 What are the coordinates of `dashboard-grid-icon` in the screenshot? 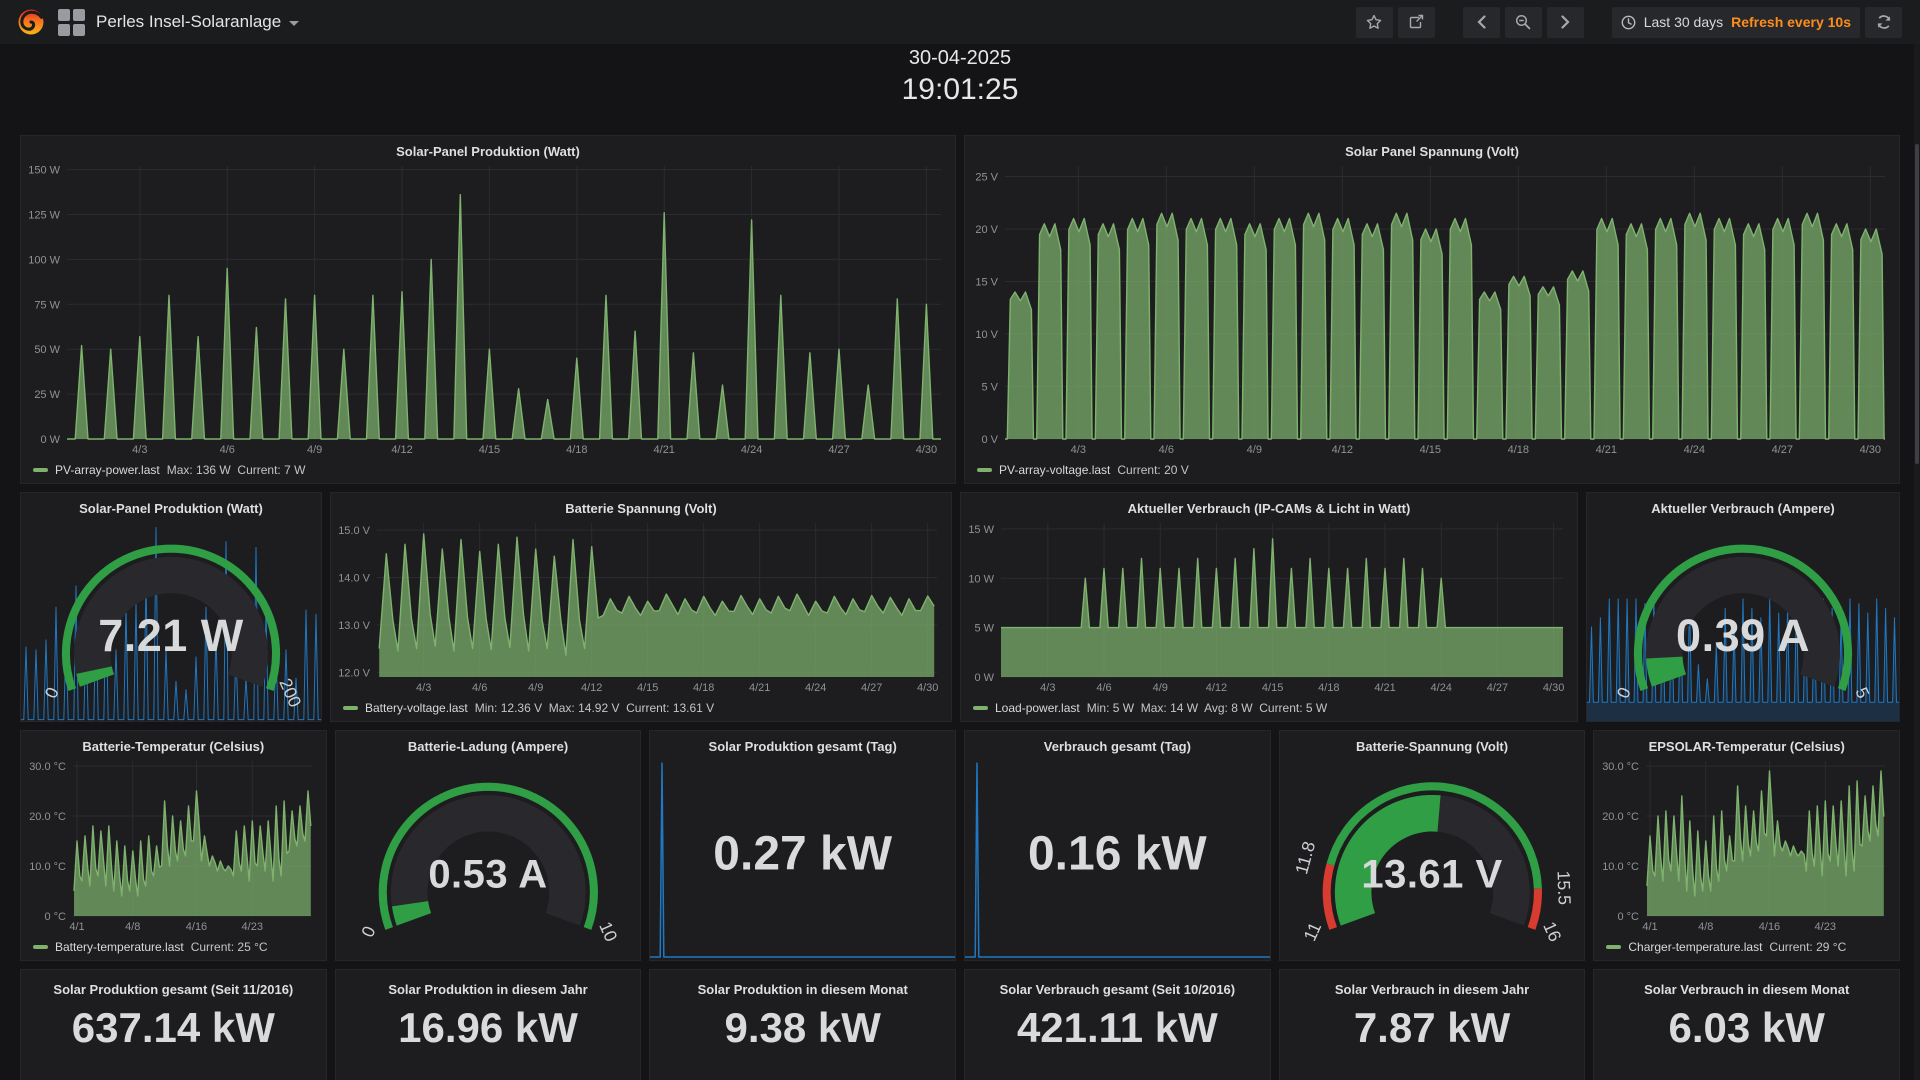 It's located at (71, 22).